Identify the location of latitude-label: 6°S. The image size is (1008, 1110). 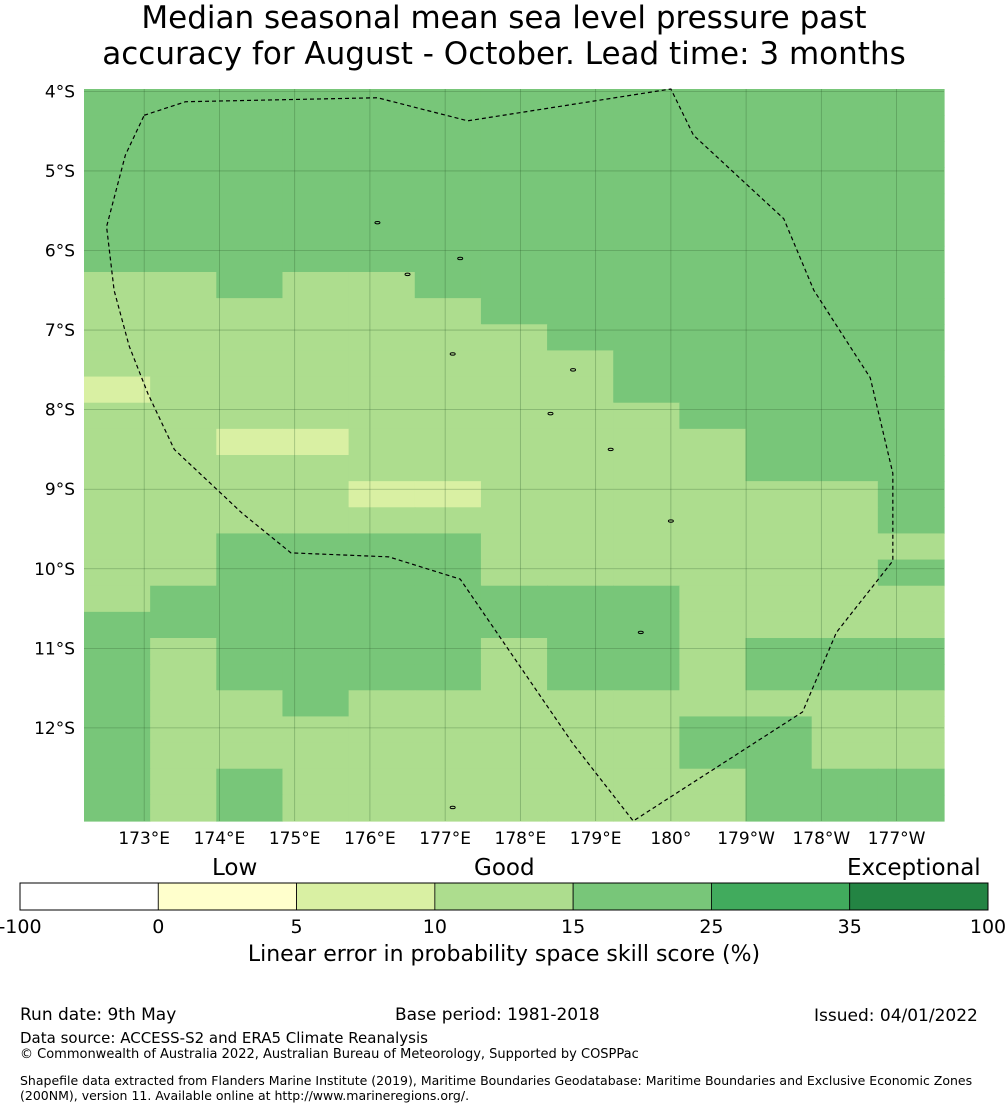
(60, 252).